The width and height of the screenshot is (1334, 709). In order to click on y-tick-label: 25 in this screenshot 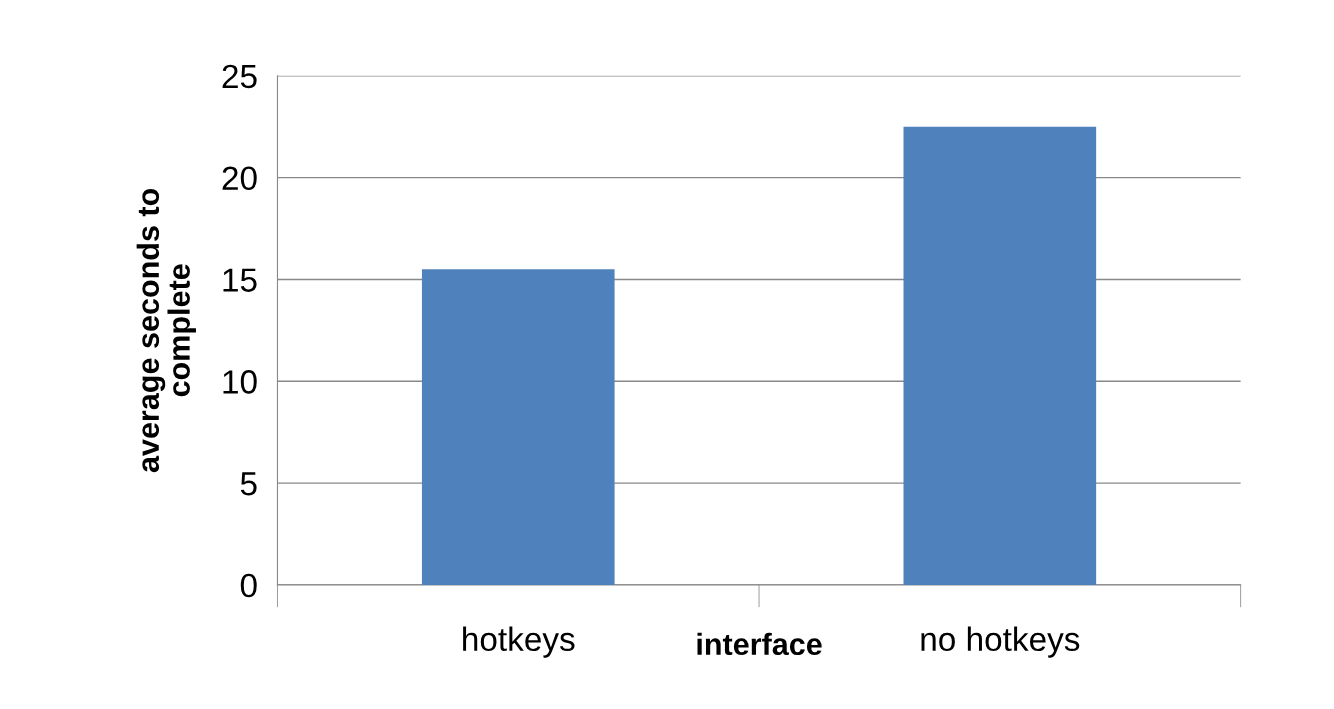, I will do `click(239, 76)`.